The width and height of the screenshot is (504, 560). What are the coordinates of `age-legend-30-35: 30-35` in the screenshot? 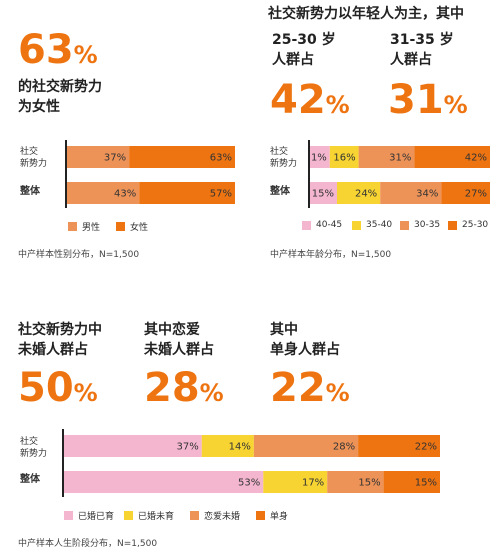 It's located at (420, 225).